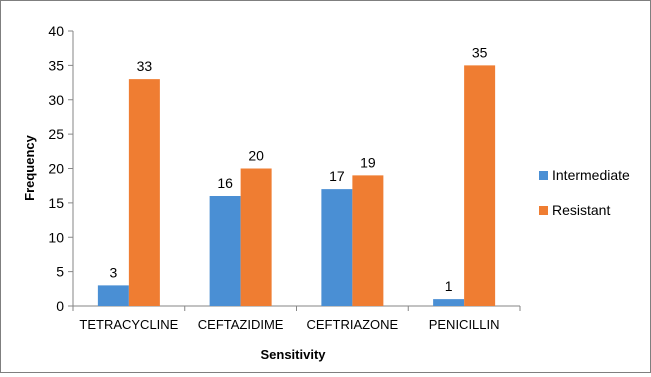 This screenshot has width=651, height=377. Describe the element at coordinates (56, 169) in the screenshot. I see `y-tick-label: 20` at that location.